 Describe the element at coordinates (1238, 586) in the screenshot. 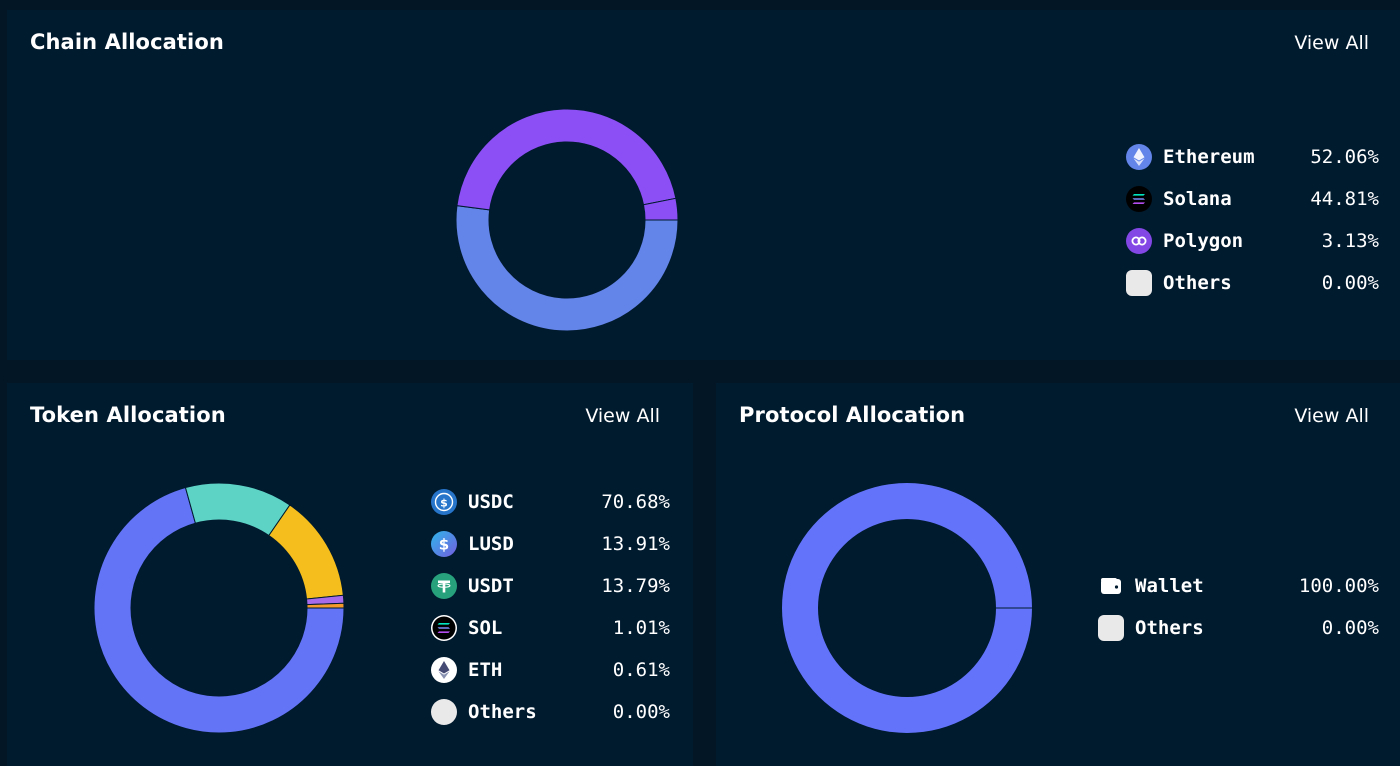

I see `legend-item-wallet: Wallet 100.00%` at that location.